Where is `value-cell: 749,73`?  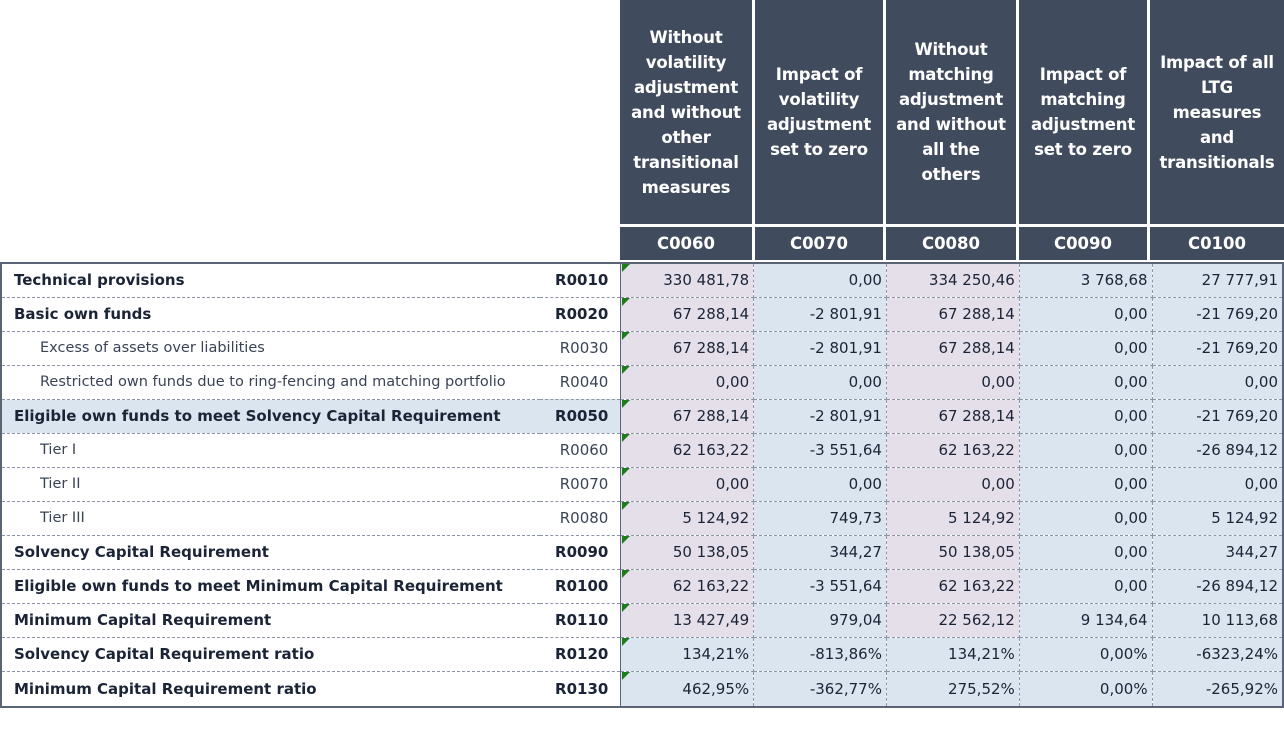 value-cell: 749,73 is located at coordinates (820, 518).